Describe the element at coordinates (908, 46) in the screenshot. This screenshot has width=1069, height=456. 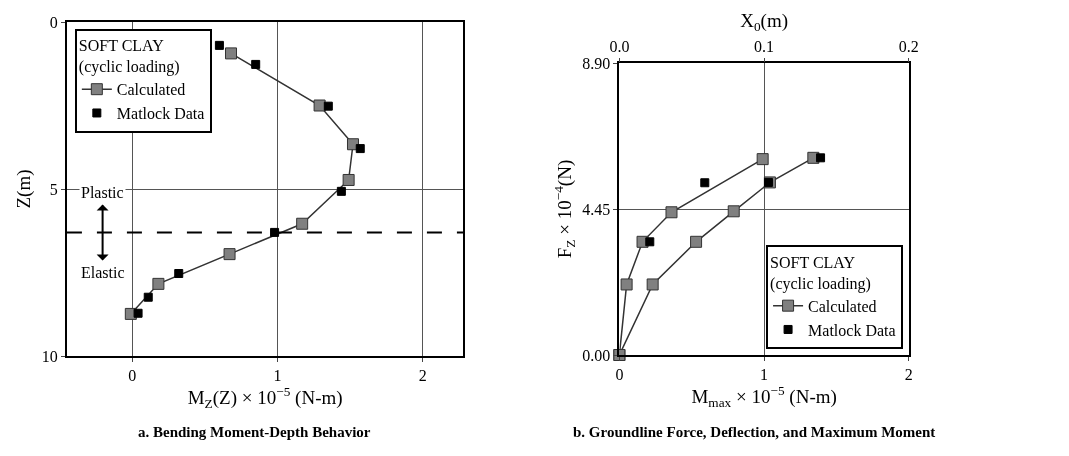
I see `x2-tick-label: 0.2` at that location.